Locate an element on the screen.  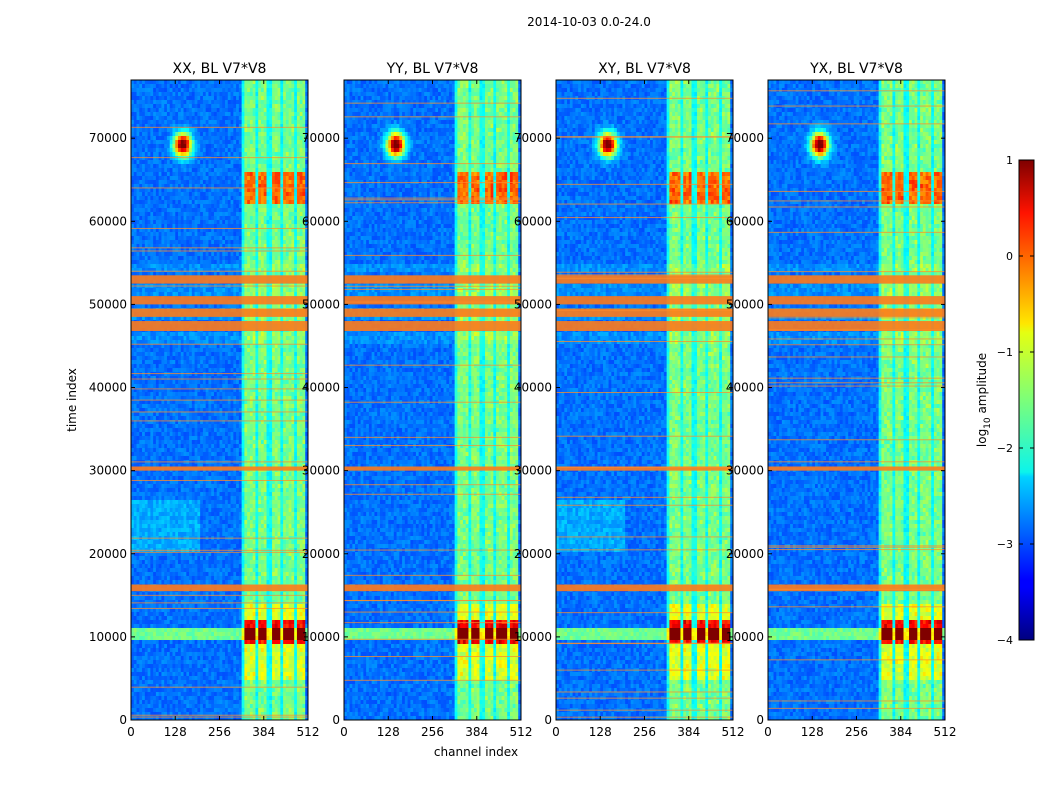
colorbar-tick-label: 1 is located at coordinates (1009, 160).